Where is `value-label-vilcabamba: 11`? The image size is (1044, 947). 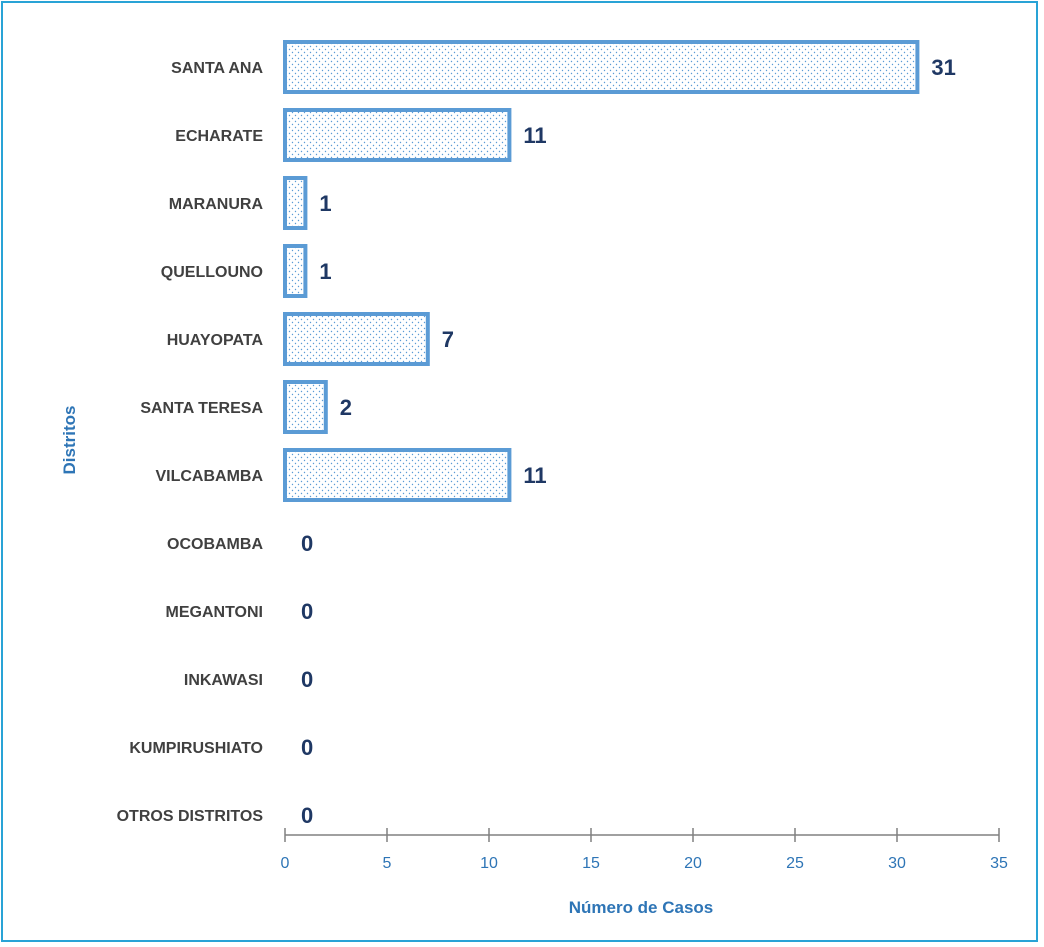 value-label-vilcabamba: 11 is located at coordinates (534, 475).